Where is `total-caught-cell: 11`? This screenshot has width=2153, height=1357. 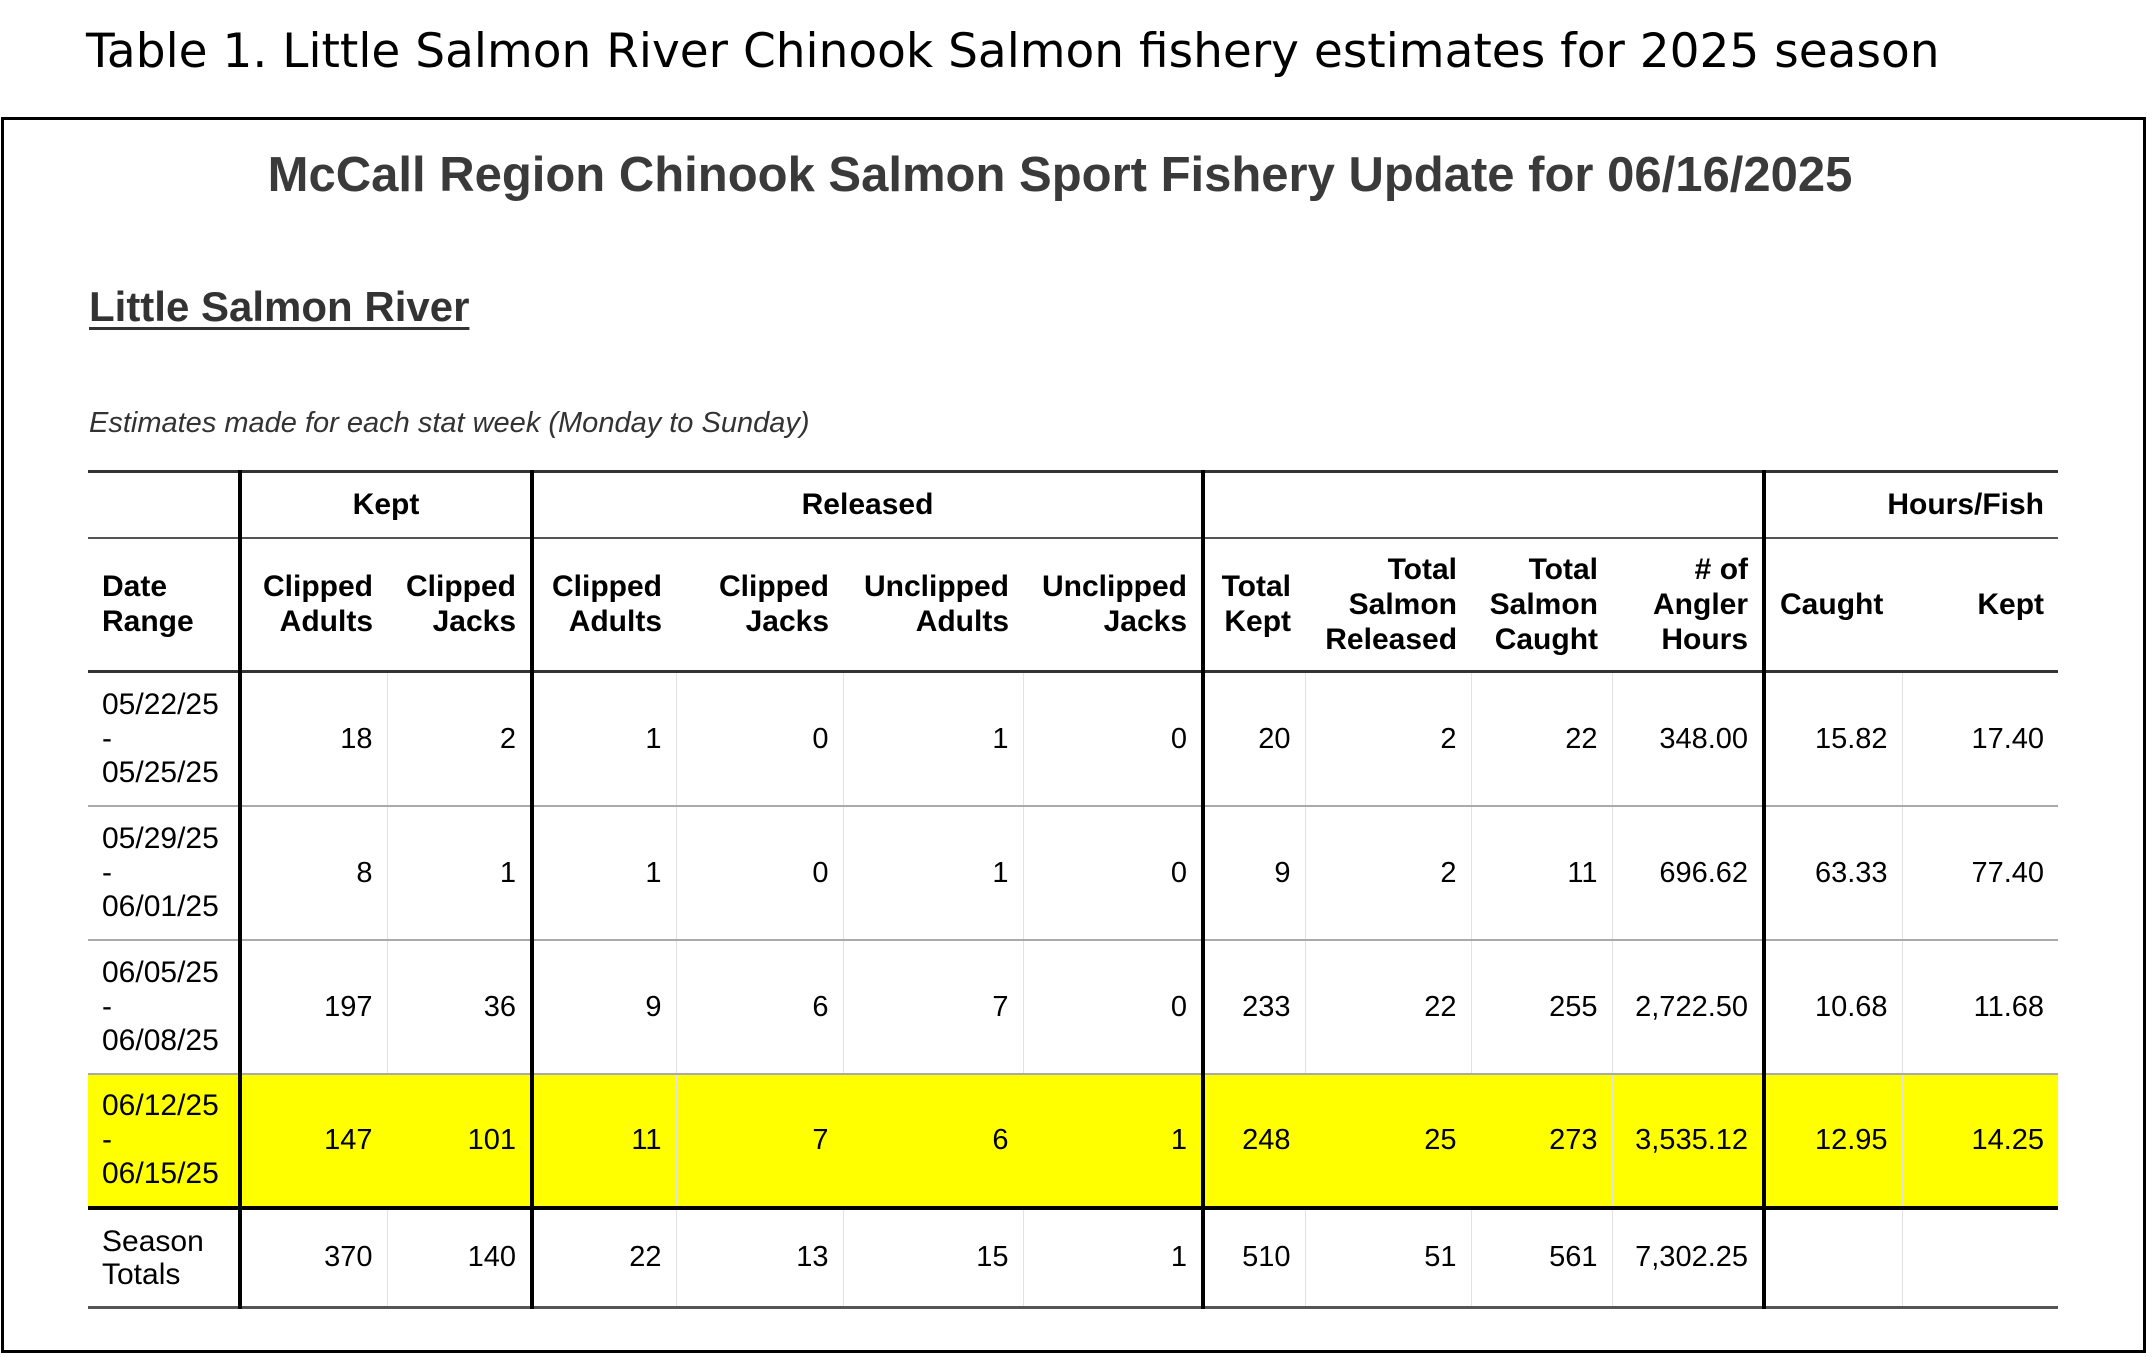 total-caught-cell: 11 is located at coordinates (1541, 873).